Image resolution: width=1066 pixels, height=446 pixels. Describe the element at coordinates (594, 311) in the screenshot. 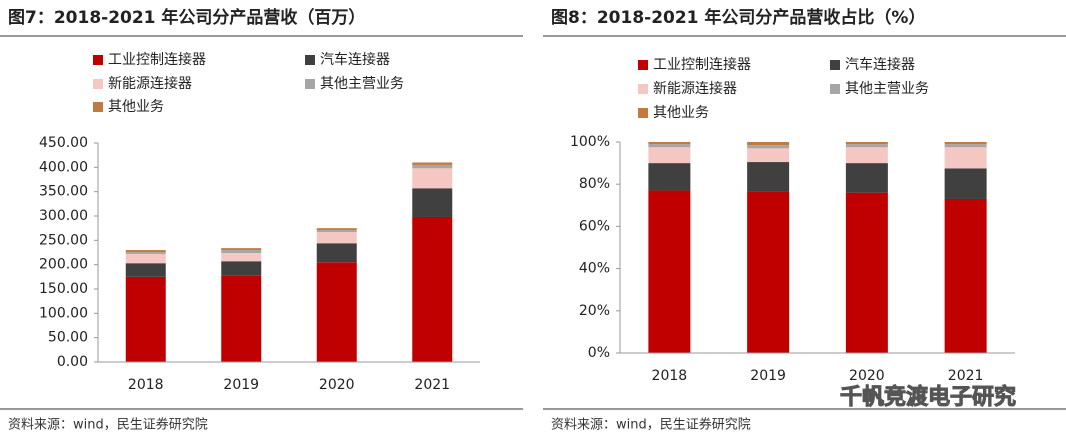

I see `y-tick-label: 20%` at that location.